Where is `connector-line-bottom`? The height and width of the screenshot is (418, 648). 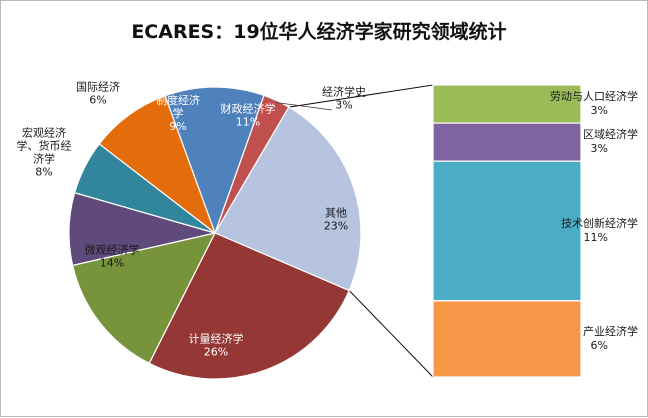 connector-line-bottom is located at coordinates (391, 334).